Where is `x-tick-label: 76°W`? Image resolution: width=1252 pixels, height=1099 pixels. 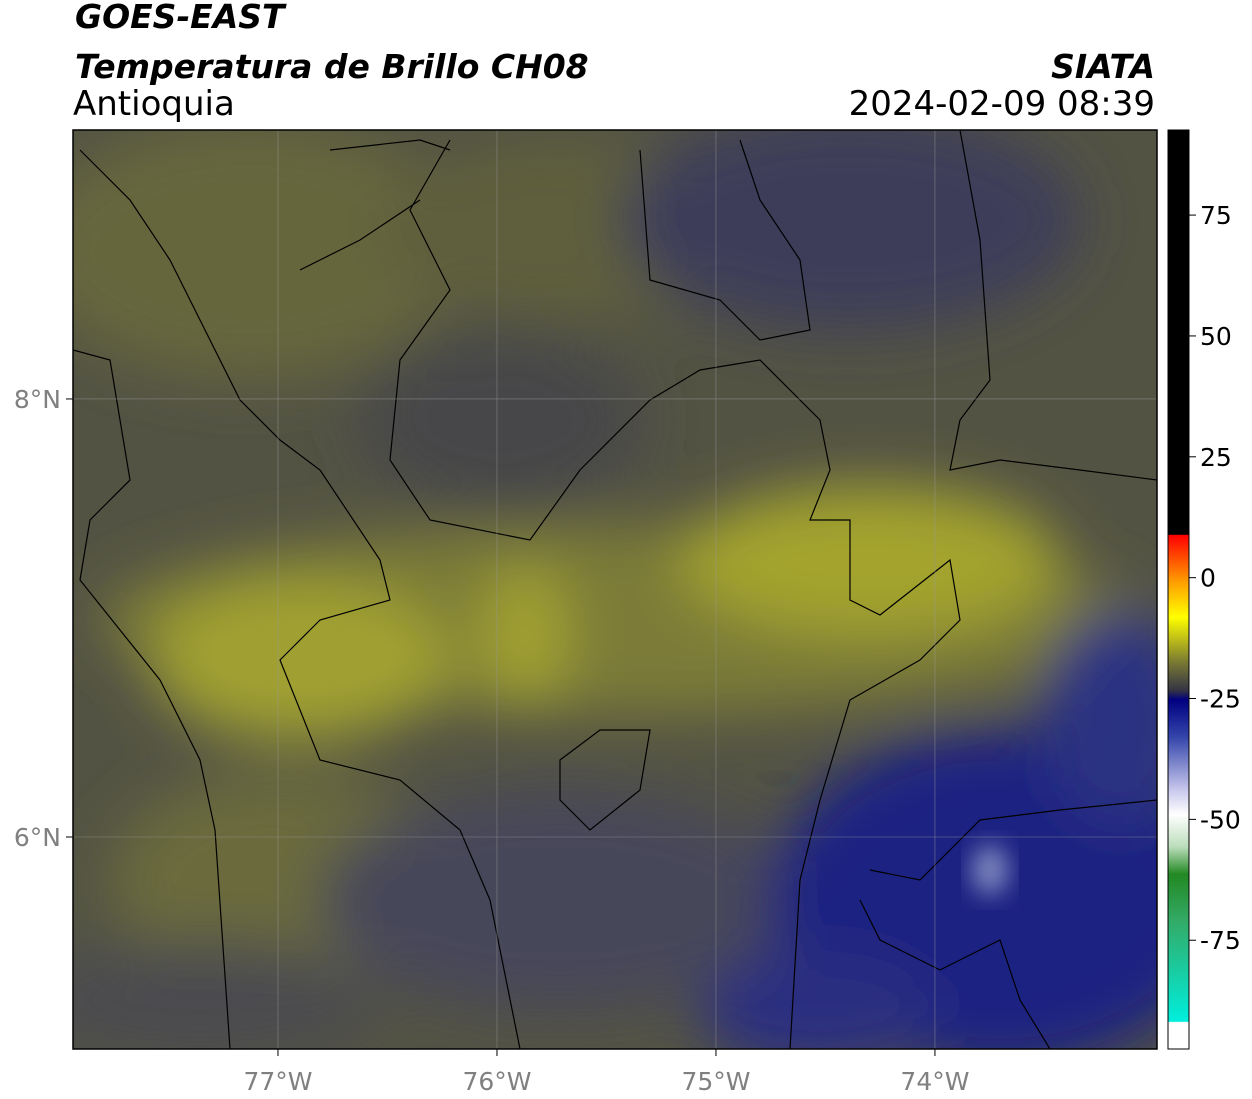 x-tick-label: 76°W is located at coordinates (496, 1081).